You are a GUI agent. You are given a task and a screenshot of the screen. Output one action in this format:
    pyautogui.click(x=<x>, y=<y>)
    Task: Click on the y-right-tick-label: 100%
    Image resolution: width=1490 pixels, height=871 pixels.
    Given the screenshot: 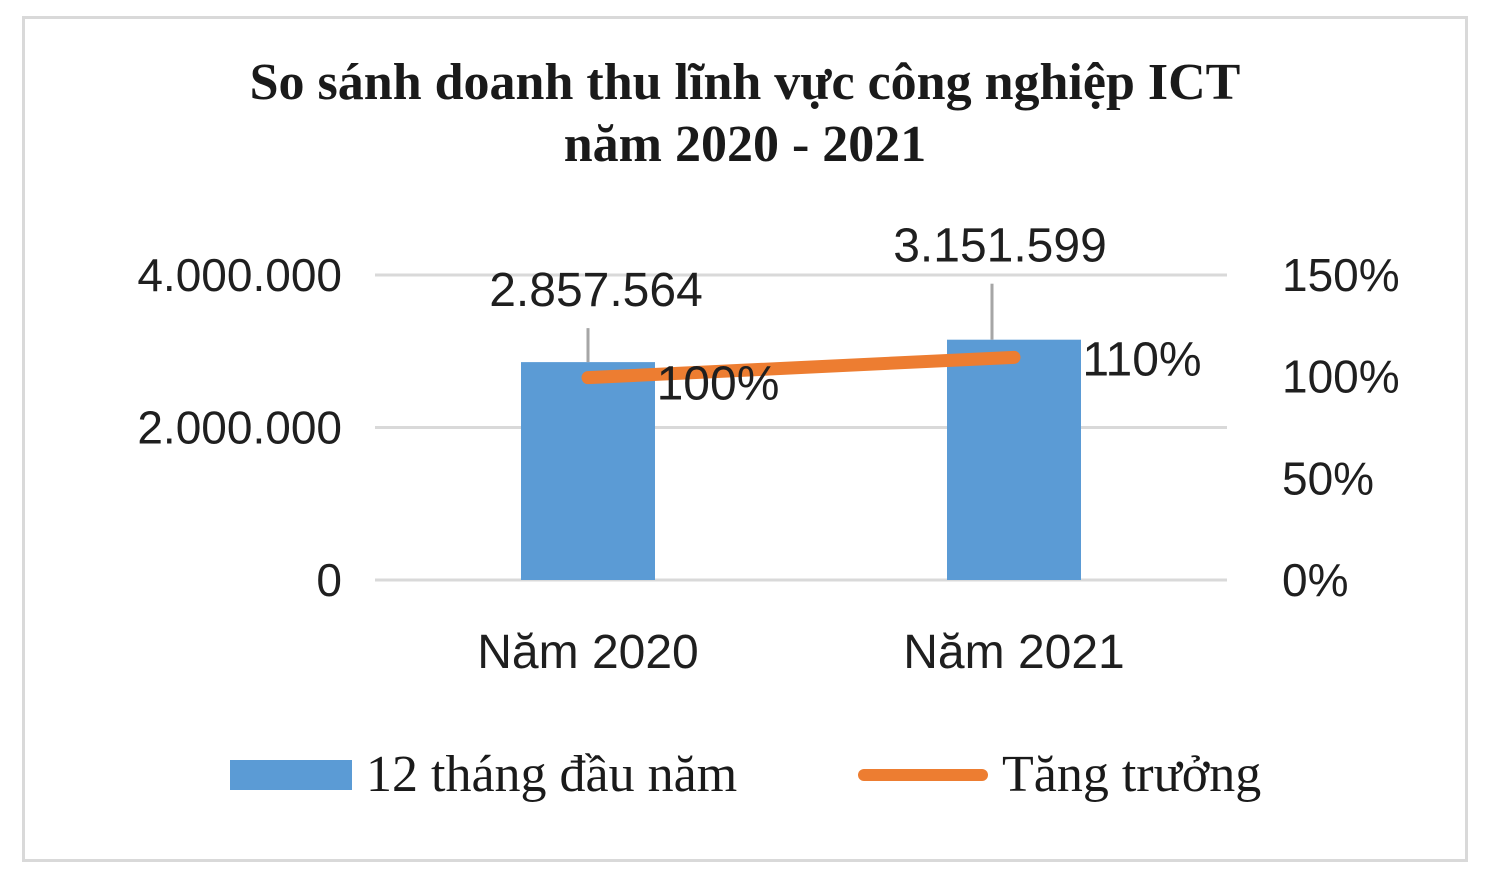 What is the action you would take?
    pyautogui.click(x=1341, y=377)
    